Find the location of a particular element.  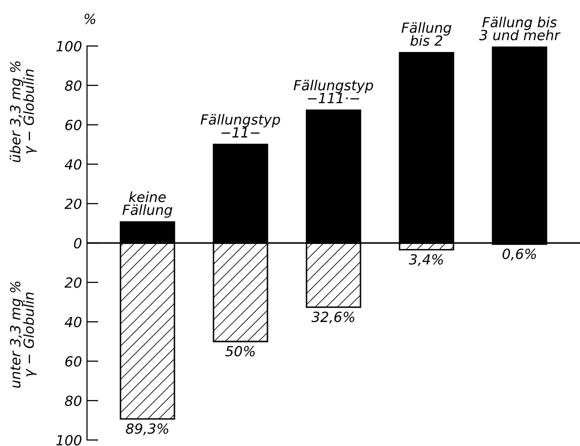

annotation: 32,6% is located at coordinates (332, 318).